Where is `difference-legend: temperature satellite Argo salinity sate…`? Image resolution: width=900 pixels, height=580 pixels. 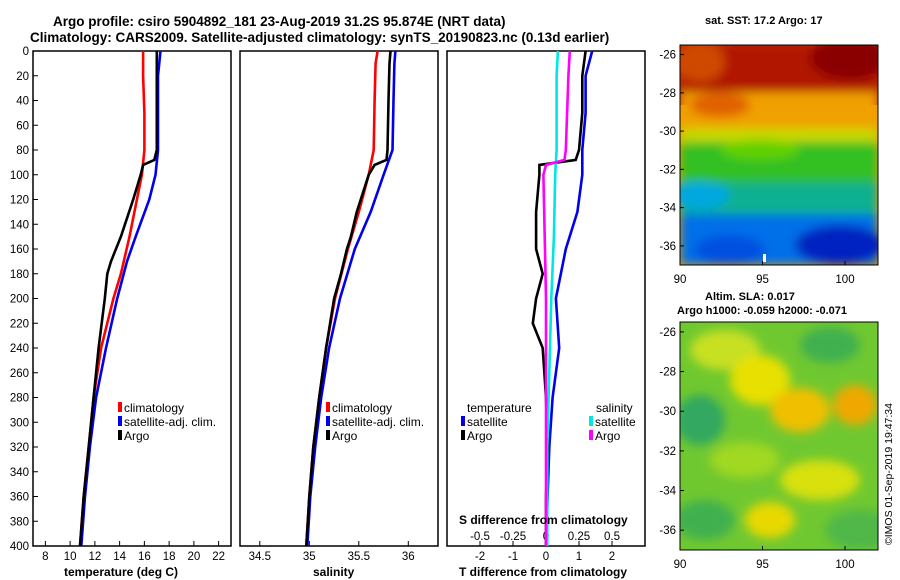 difference-legend: temperature satellite Argo salinity sate… is located at coordinates (548, 422).